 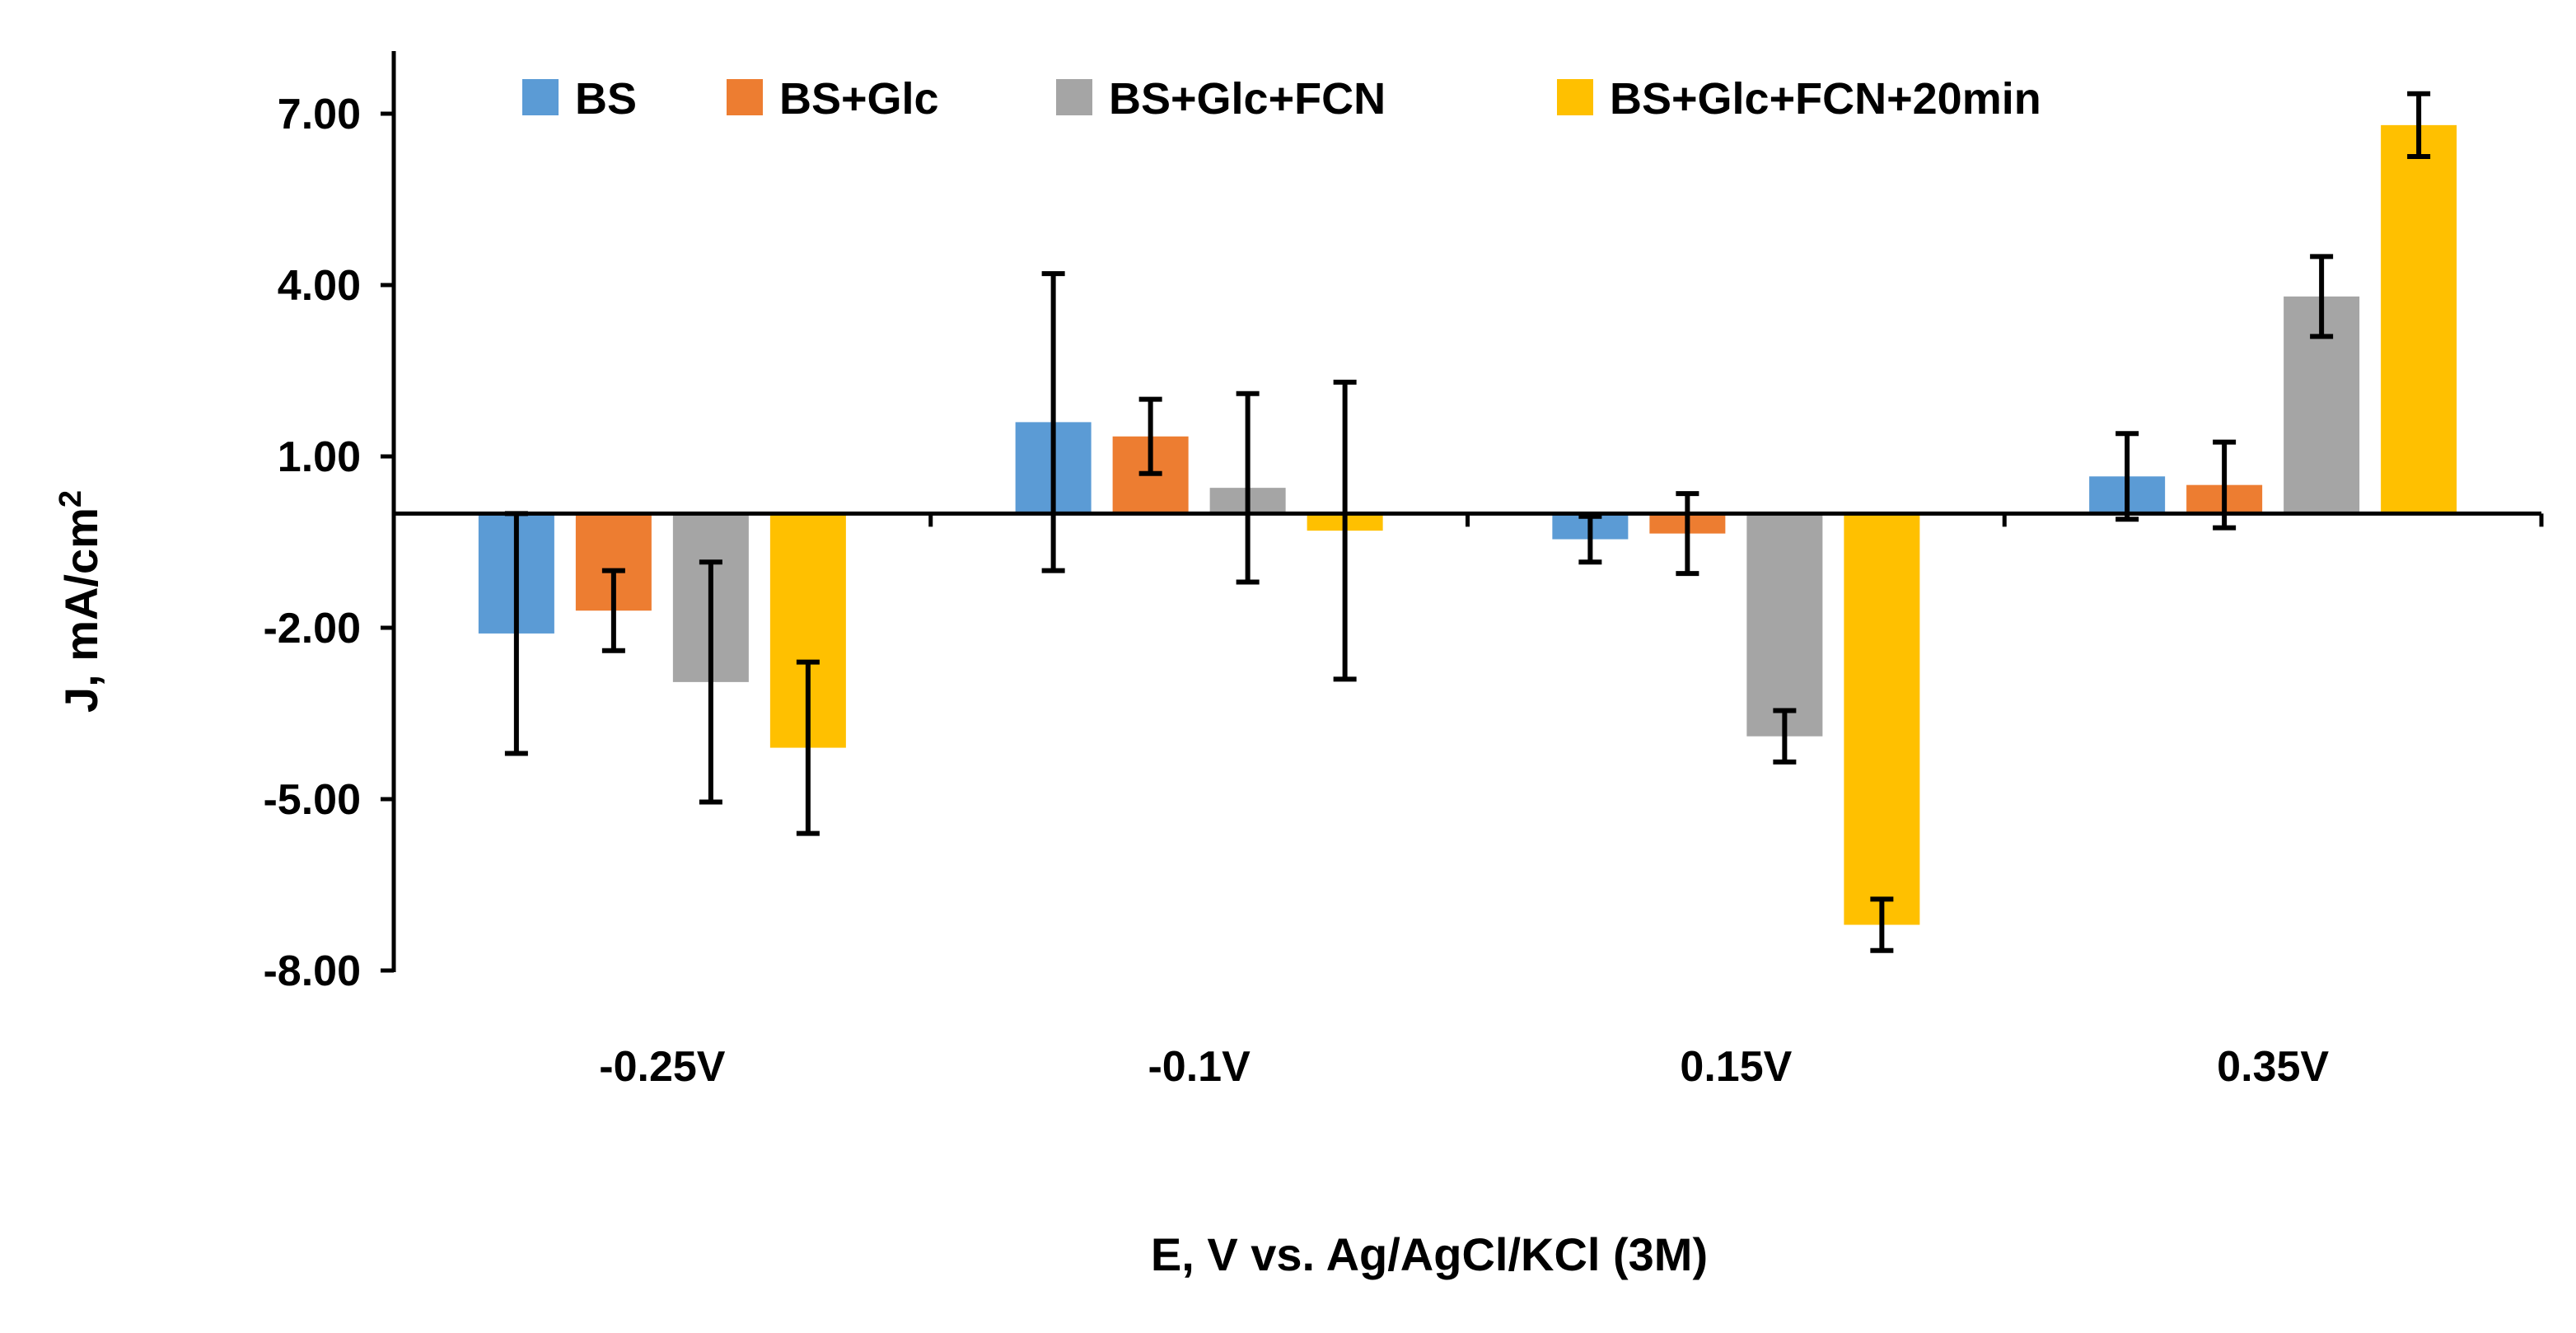 What do you see at coordinates (329, 523) in the screenshot?
I see `y-axis: 7.00 4.00 1.00 -2.00 -5.00 -8.00` at bounding box center [329, 523].